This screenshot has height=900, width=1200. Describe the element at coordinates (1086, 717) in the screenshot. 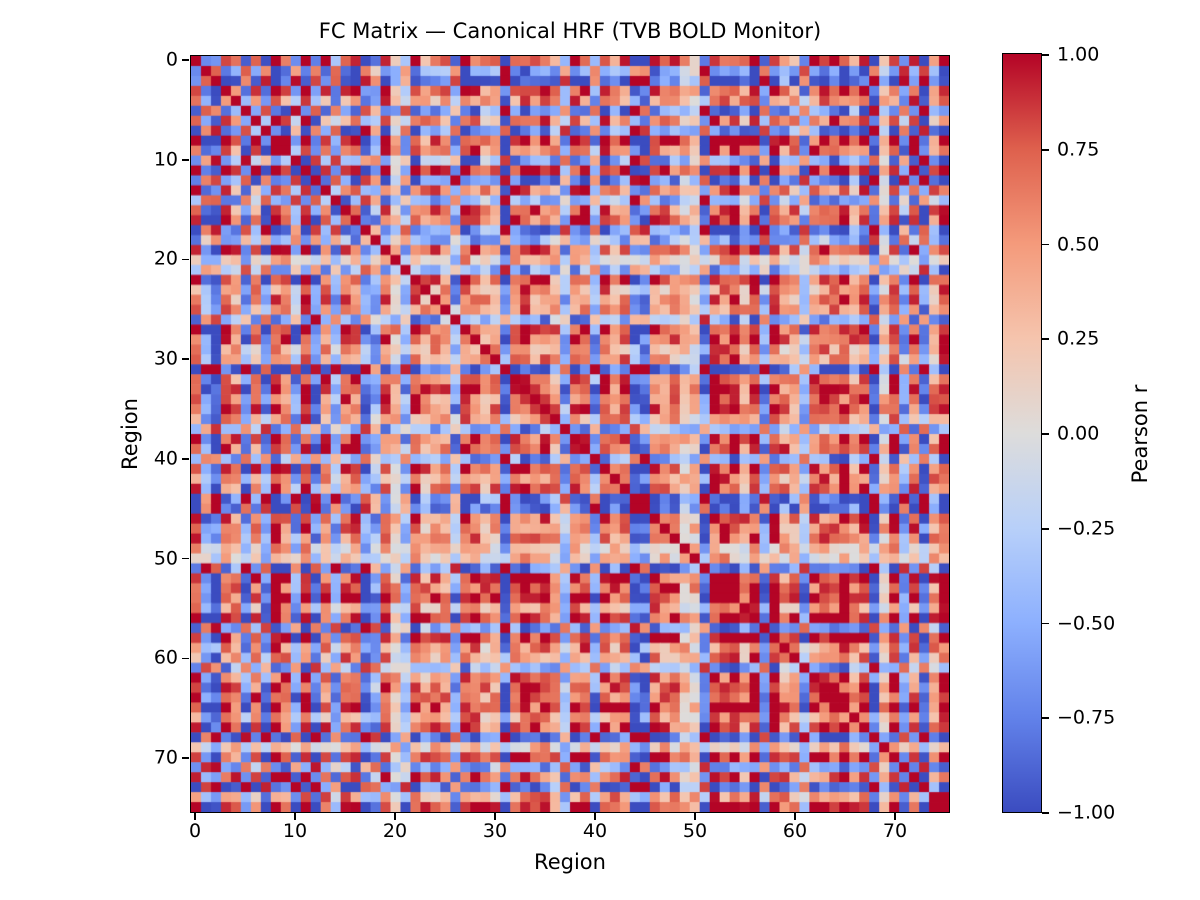

I see `colorbar-tick-label: −0.75` at that location.